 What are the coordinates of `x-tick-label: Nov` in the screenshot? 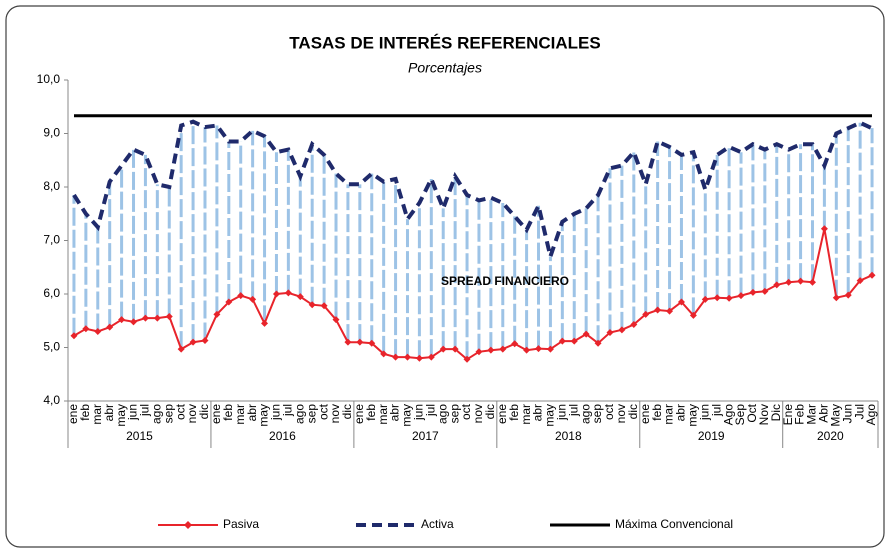 It's located at (764, 414).